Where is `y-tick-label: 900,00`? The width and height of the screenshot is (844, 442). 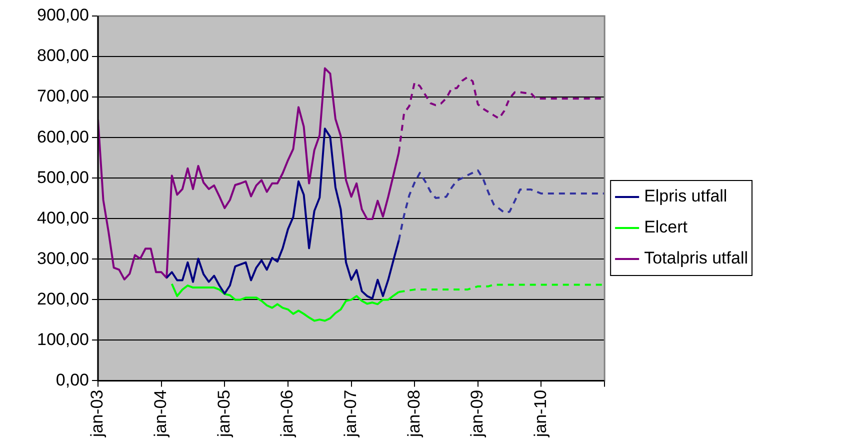 y-tick-label: 900,00 is located at coordinates (62, 15).